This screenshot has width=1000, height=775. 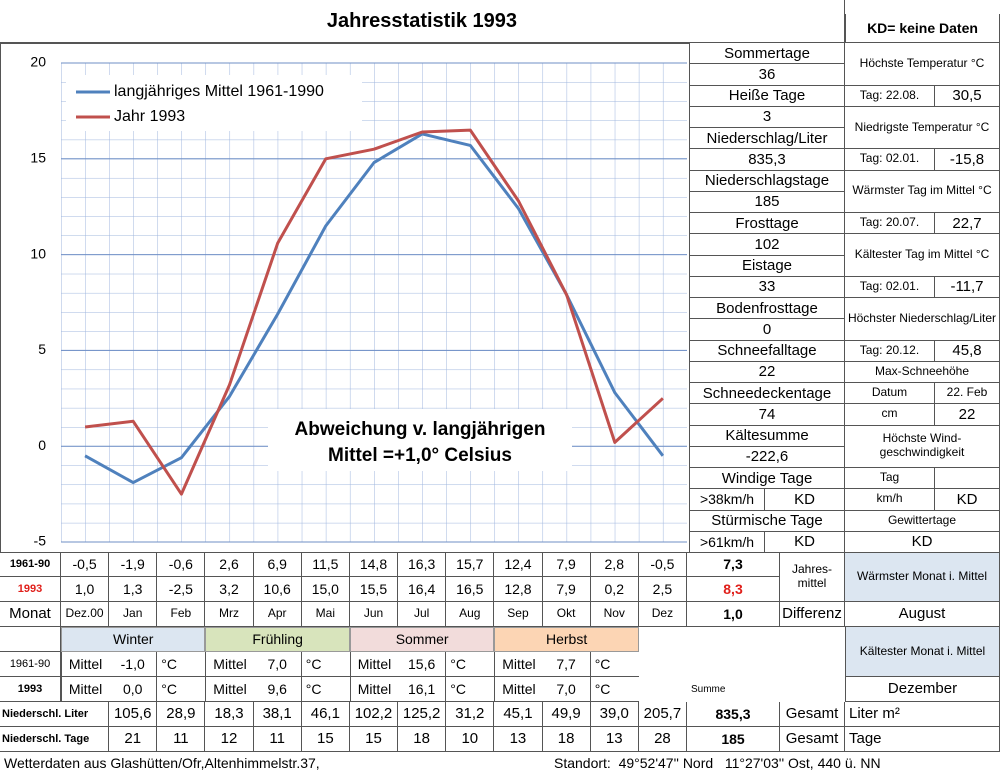 What do you see at coordinates (214, 103) in the screenshot?
I see `legend-box` at bounding box center [214, 103].